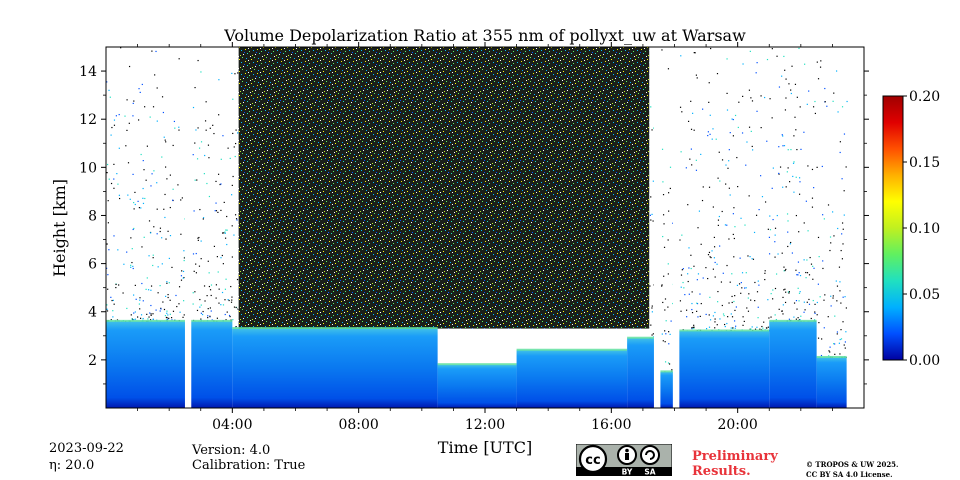  I want to click on x-axis-label: Time [UTC], so click(485, 447).